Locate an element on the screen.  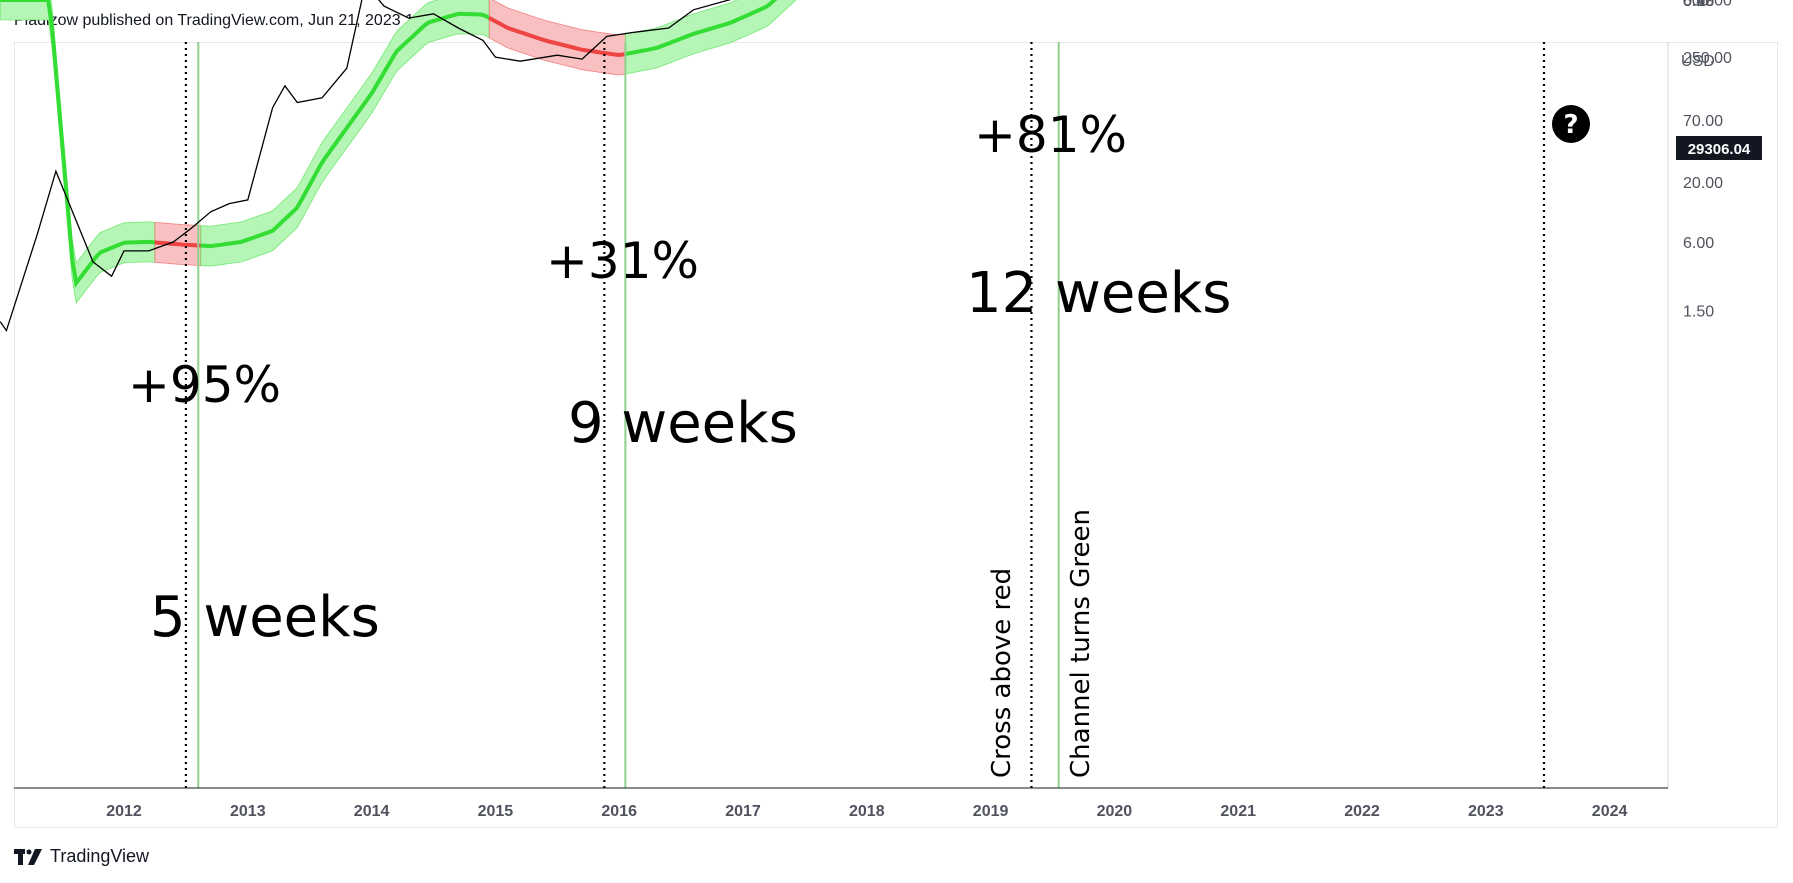
tradingview-logo: TradingView is located at coordinates (81, 856).